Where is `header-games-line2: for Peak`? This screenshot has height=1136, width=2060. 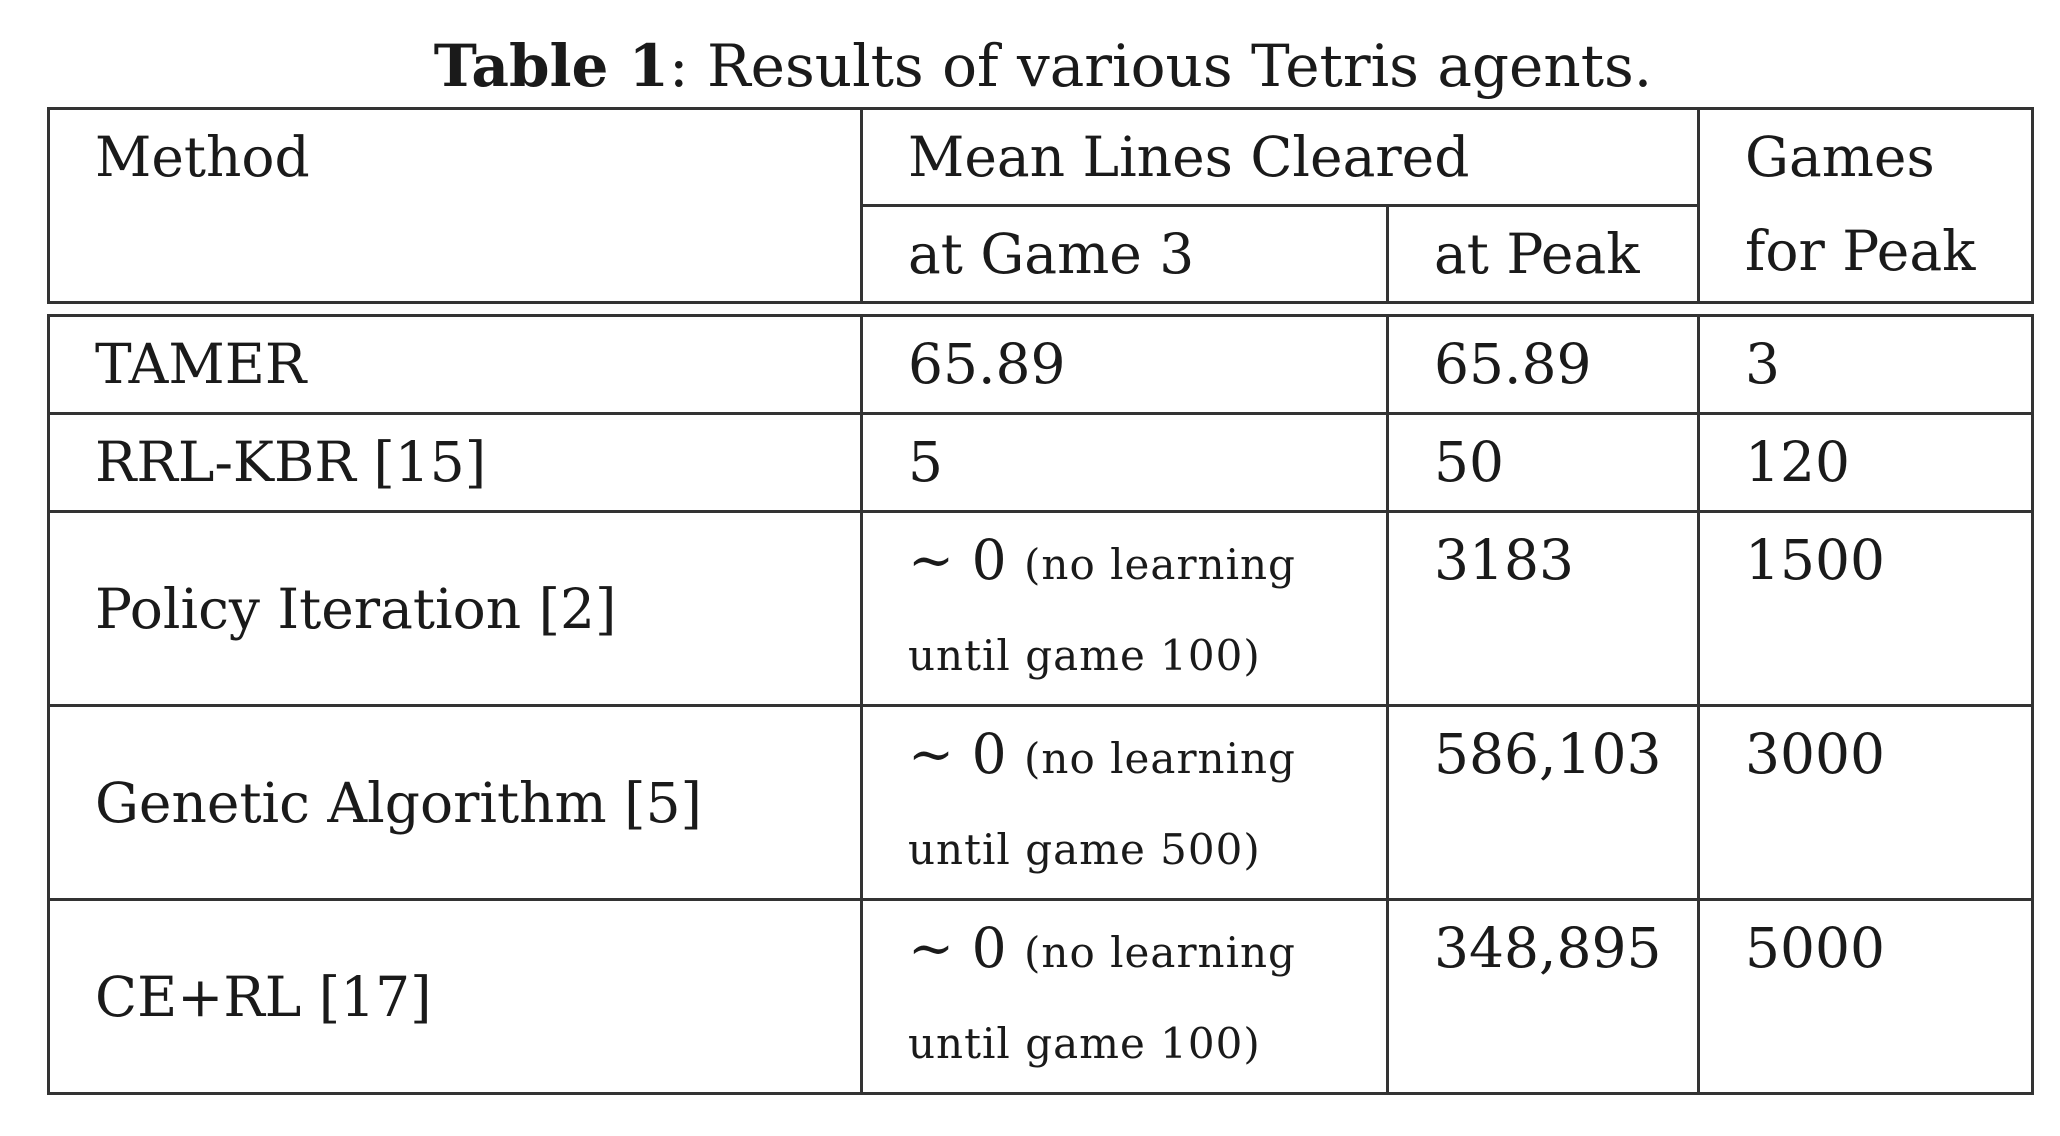
header-games-line2: for Peak is located at coordinates (1860, 251).